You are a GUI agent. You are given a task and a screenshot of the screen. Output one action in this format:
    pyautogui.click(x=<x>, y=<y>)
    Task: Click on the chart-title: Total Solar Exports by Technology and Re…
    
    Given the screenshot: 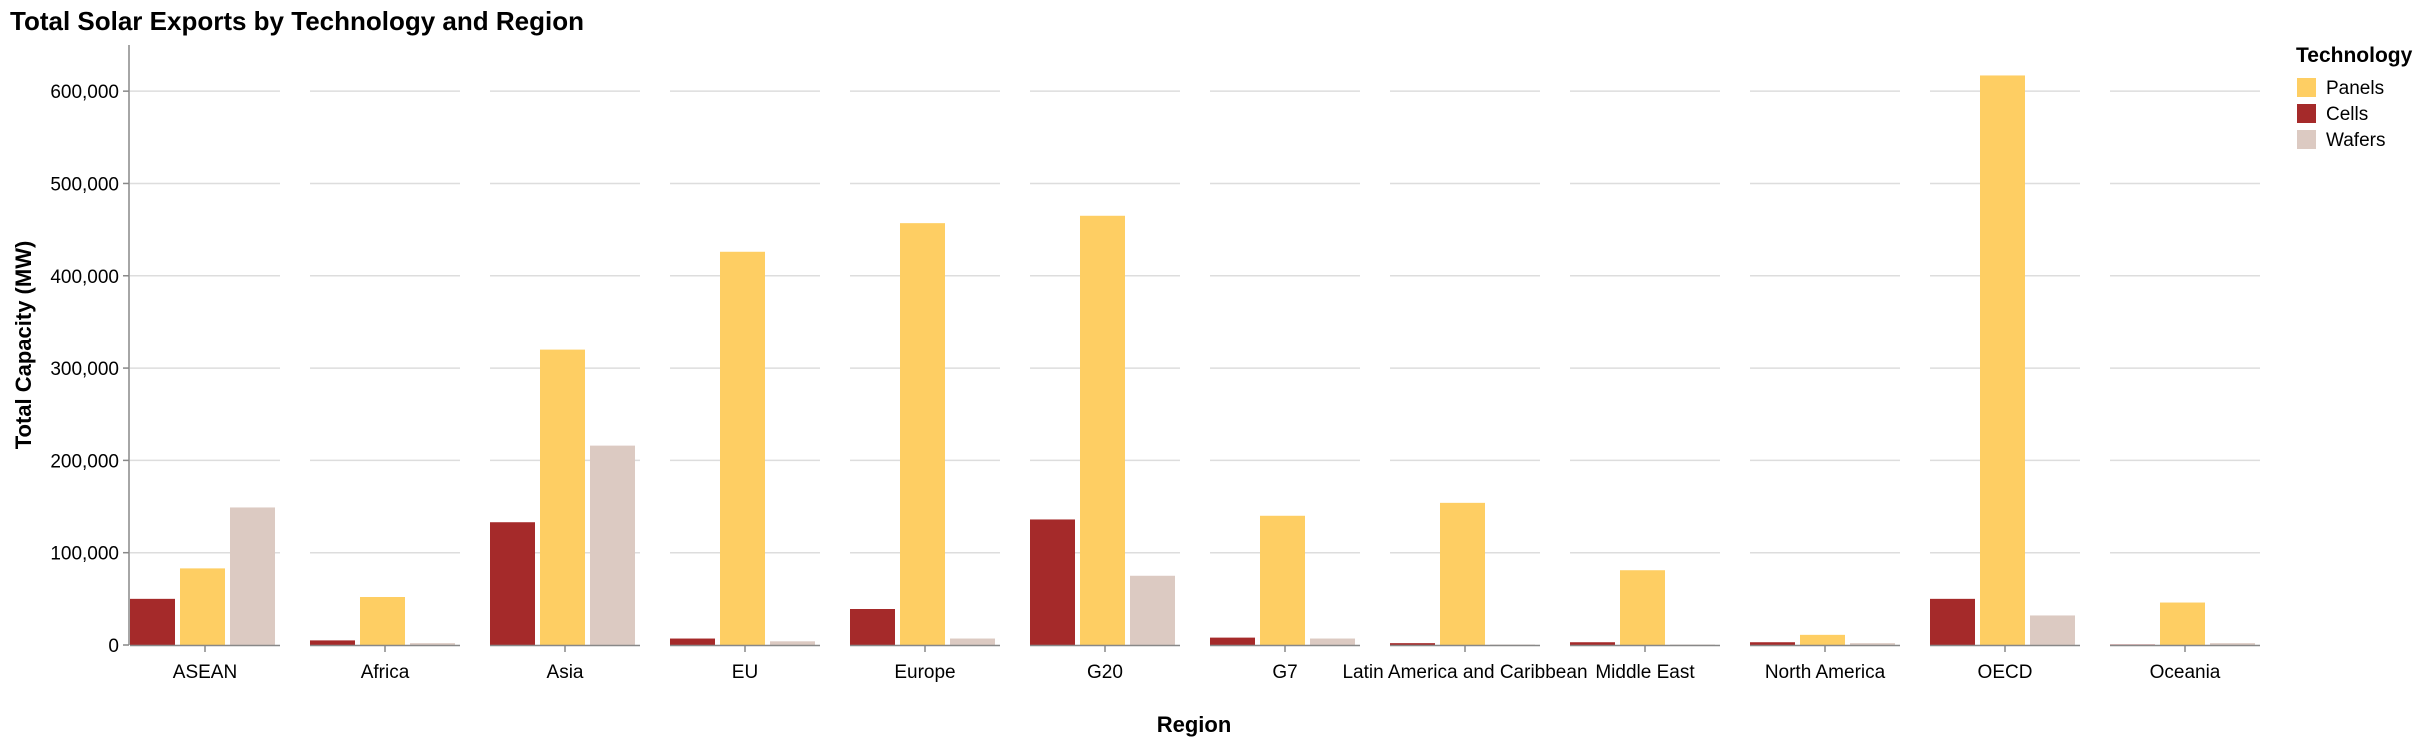 What is the action you would take?
    pyautogui.click(x=297, y=21)
    